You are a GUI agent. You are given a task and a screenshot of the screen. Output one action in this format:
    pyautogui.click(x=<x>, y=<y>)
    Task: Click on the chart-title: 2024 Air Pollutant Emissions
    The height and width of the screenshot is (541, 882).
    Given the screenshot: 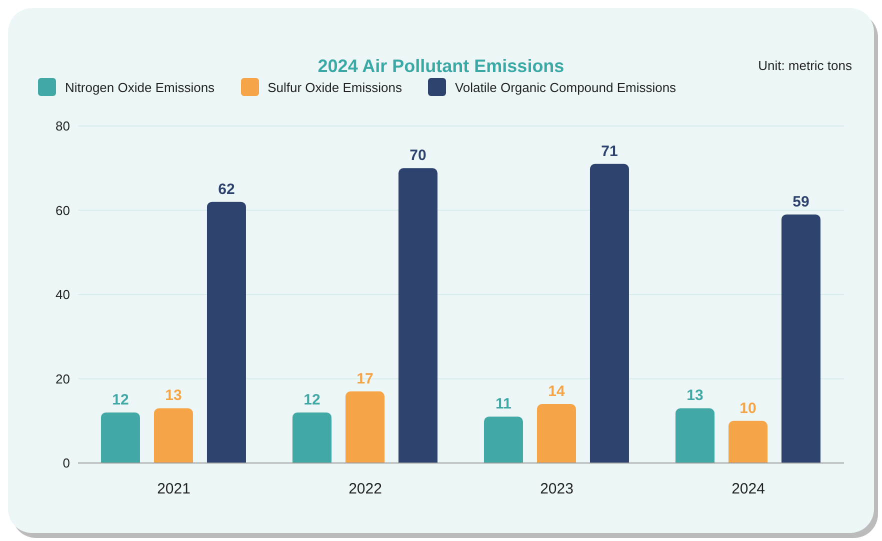 What is the action you would take?
    pyautogui.click(x=441, y=66)
    